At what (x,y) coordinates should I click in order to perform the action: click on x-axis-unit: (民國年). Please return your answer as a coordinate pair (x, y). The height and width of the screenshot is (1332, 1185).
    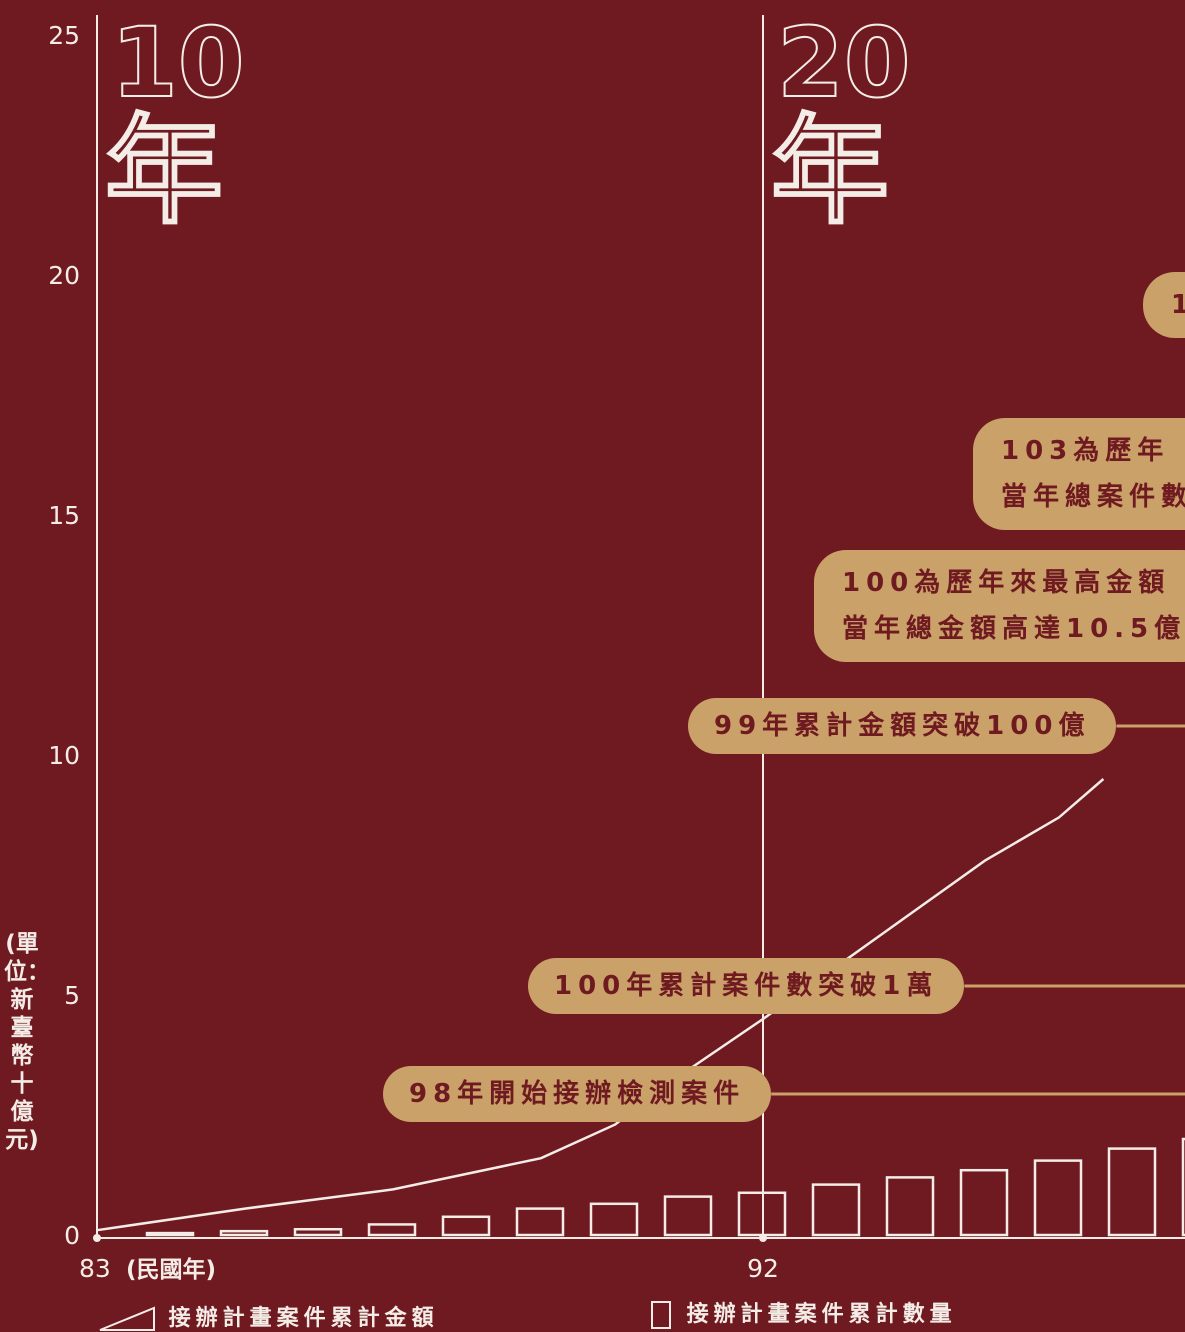
    Looking at the image, I should click on (171, 1269).